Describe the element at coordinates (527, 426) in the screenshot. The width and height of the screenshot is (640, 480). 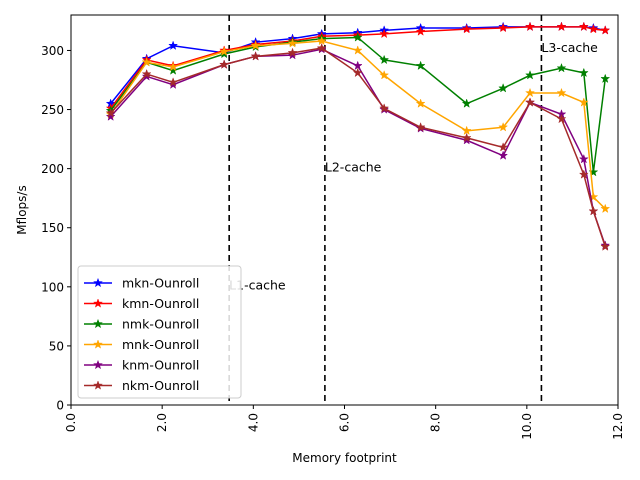
I see `x-tick-label: 10.0` at that location.